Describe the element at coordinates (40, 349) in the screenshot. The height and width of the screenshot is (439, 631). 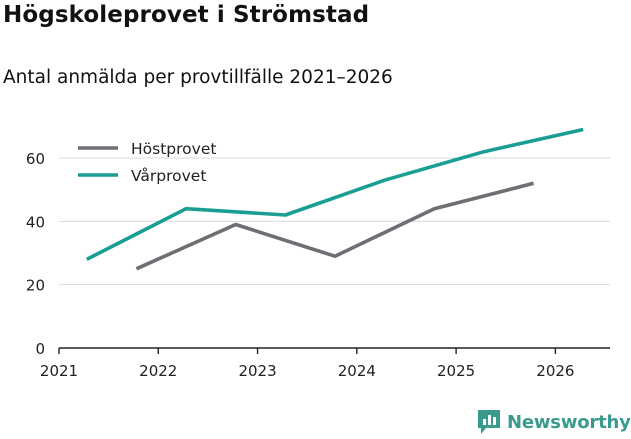
I see `y-tick-label: 0` at that location.